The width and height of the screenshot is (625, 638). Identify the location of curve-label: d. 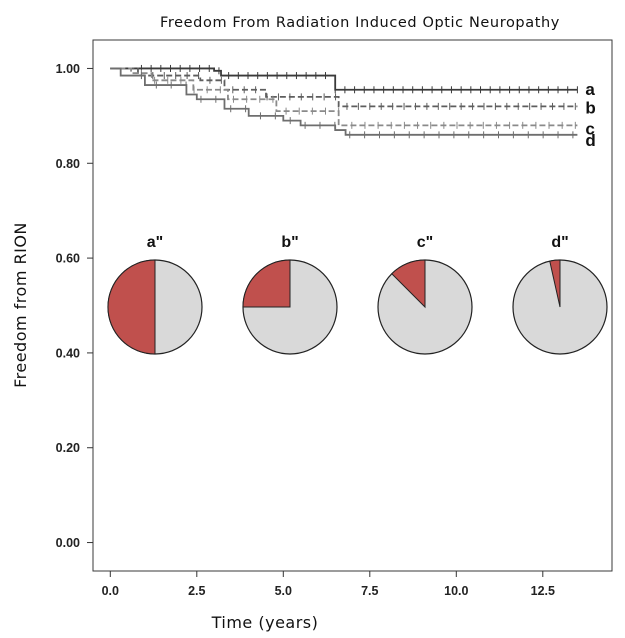
(590, 140).